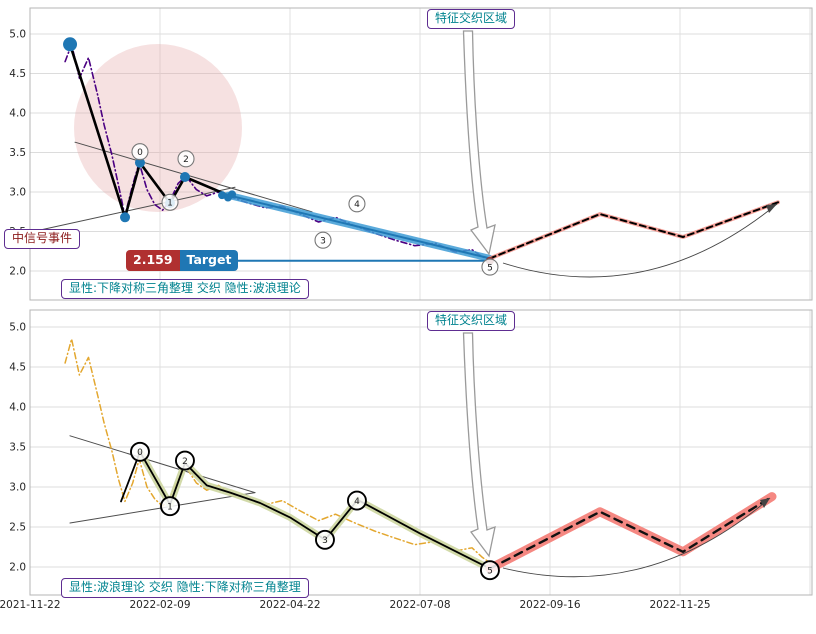  What do you see at coordinates (549, 605) in the screenshot?
I see `x-tick-label: 2022-09-16` at bounding box center [549, 605].